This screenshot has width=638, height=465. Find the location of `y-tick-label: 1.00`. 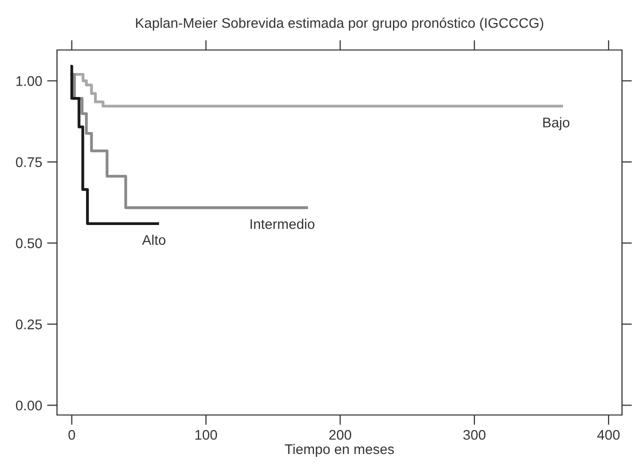

y-tick-label: 1.00 is located at coordinates (29, 81).